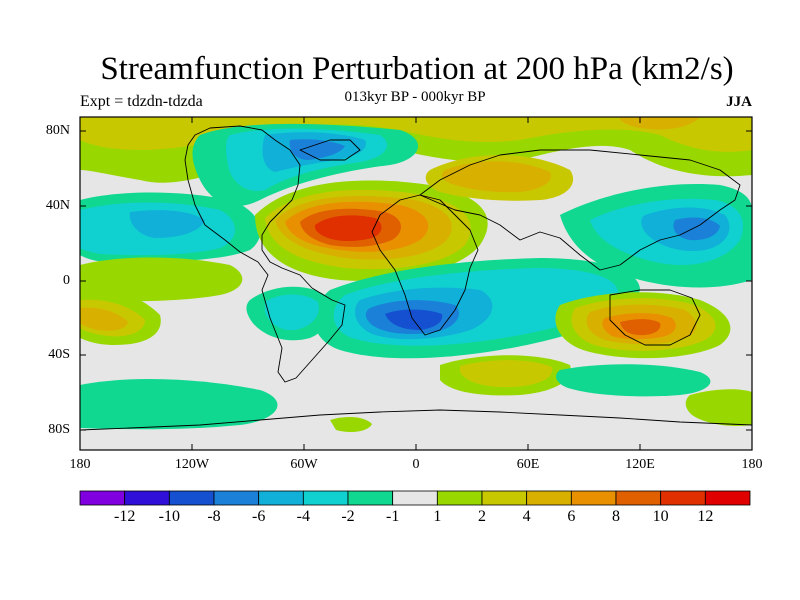  What do you see at coordinates (214, 516) in the screenshot?
I see `colorbar-label: -8` at bounding box center [214, 516].